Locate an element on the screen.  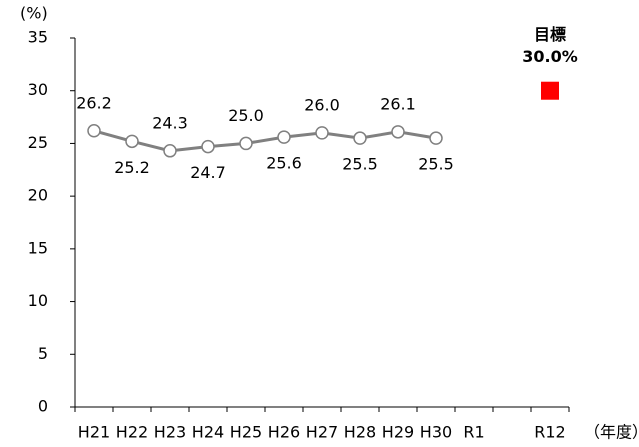
y-tick-label: 35 is located at coordinates (38, 37).